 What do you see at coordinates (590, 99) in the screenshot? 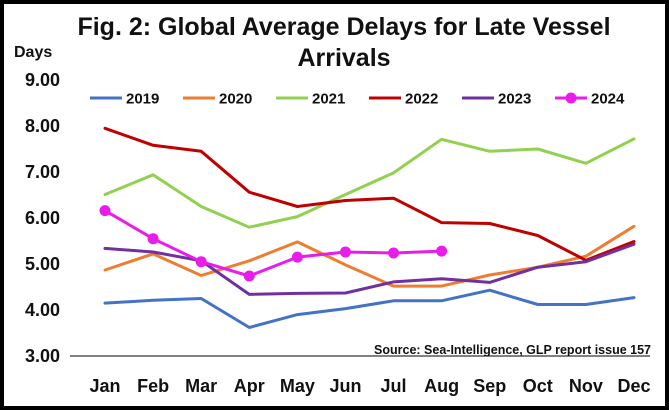
I see `legend-item: 2024` at bounding box center [590, 99].